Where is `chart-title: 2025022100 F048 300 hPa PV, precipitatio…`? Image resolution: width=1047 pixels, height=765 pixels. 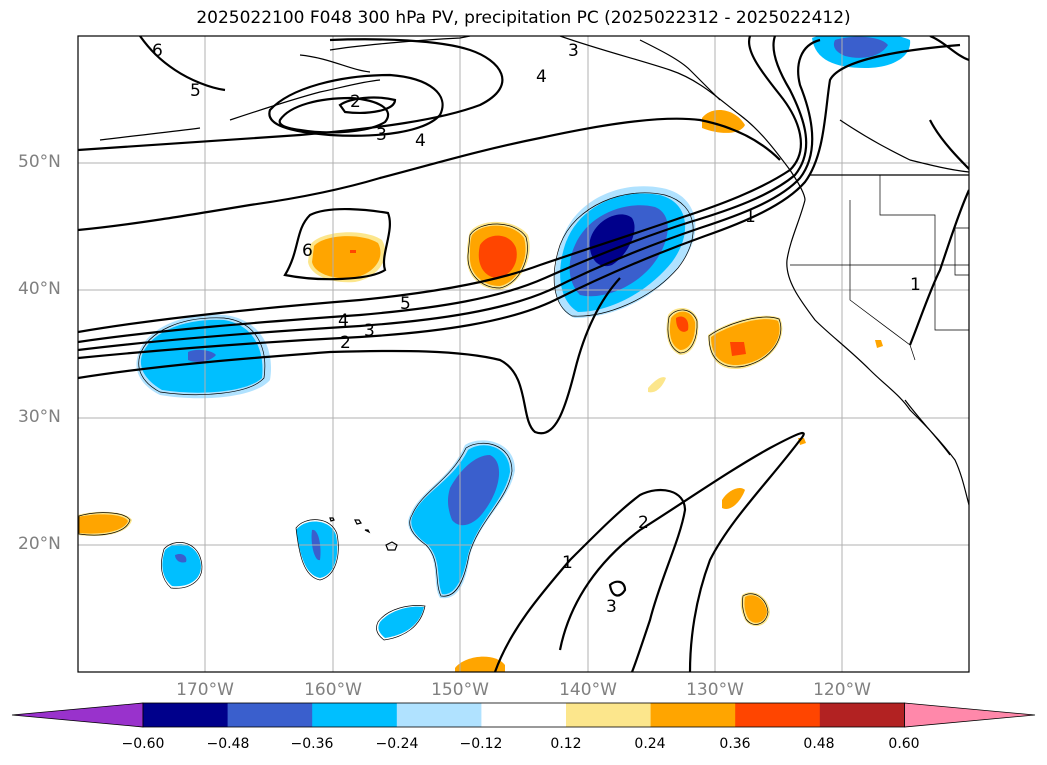 chart-title: 2025022100 F048 300 hPa PV, precipitatio… is located at coordinates (523, 18).